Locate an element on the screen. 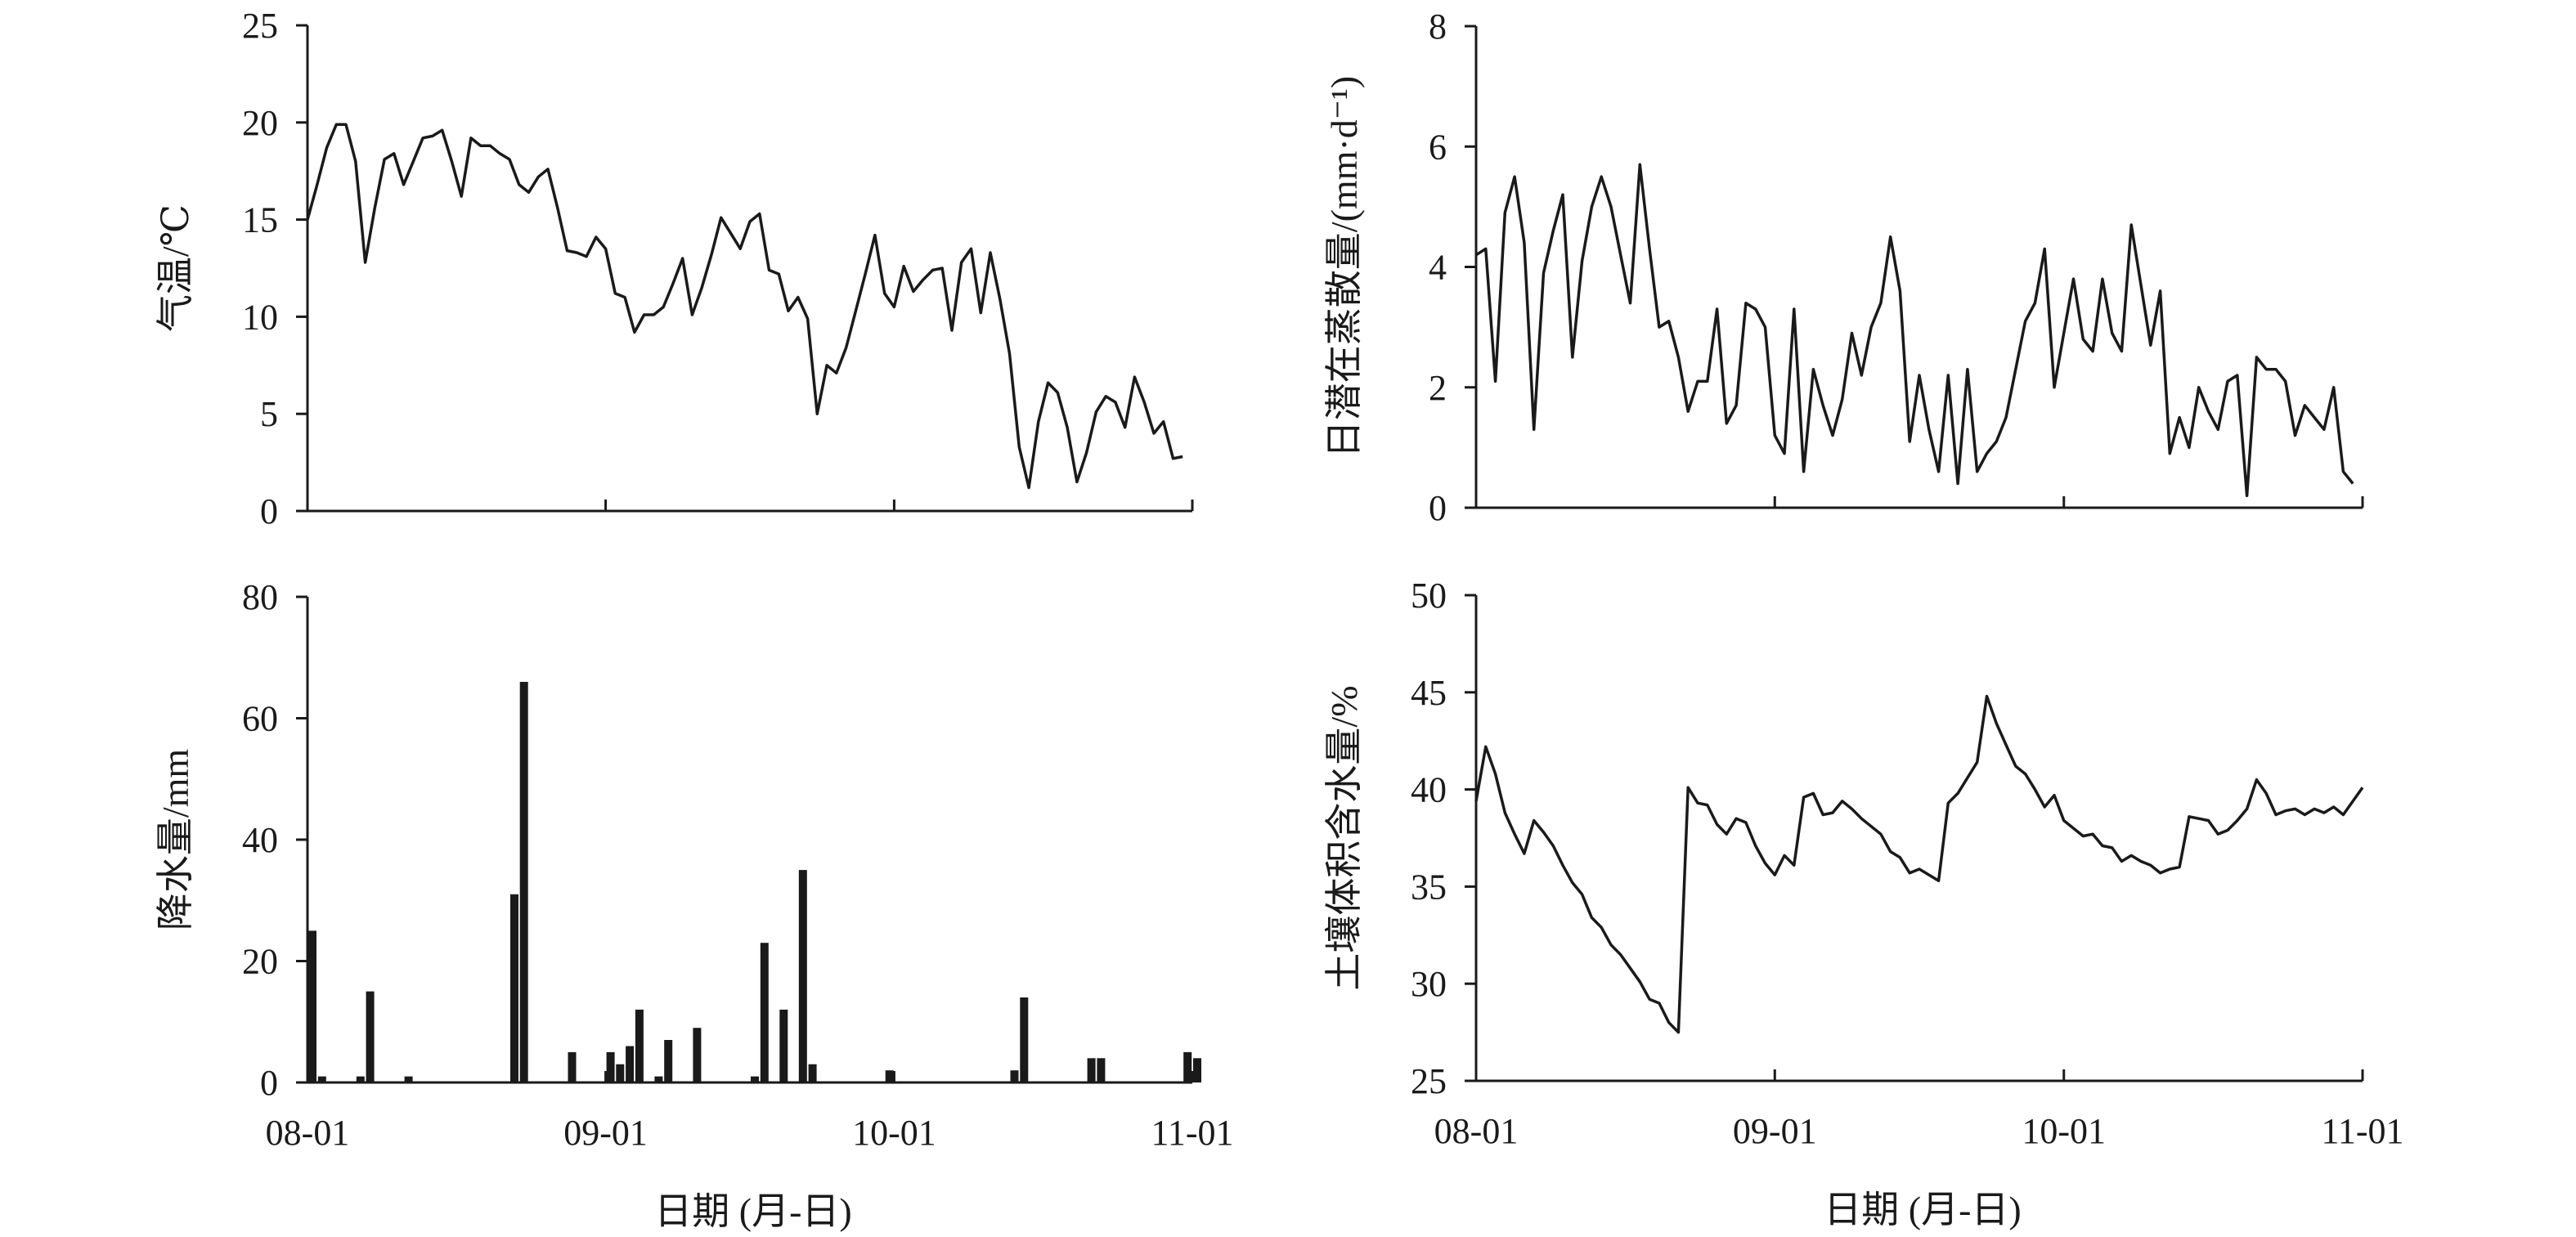 This screenshot has height=1237, width=2576. y-tick-label: 6 is located at coordinates (1438, 147).